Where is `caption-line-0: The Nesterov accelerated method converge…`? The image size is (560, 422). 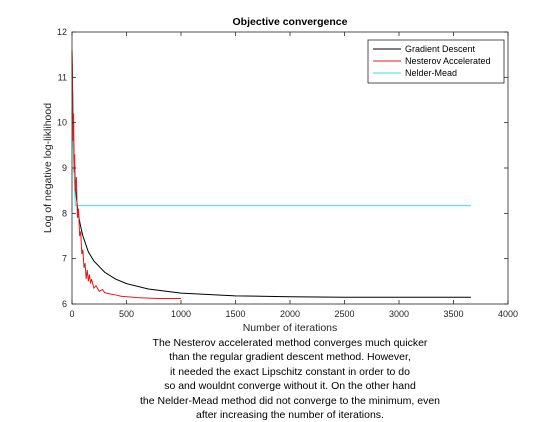
caption-line-0: The Nesterov accelerated method converge… is located at coordinates (290, 343).